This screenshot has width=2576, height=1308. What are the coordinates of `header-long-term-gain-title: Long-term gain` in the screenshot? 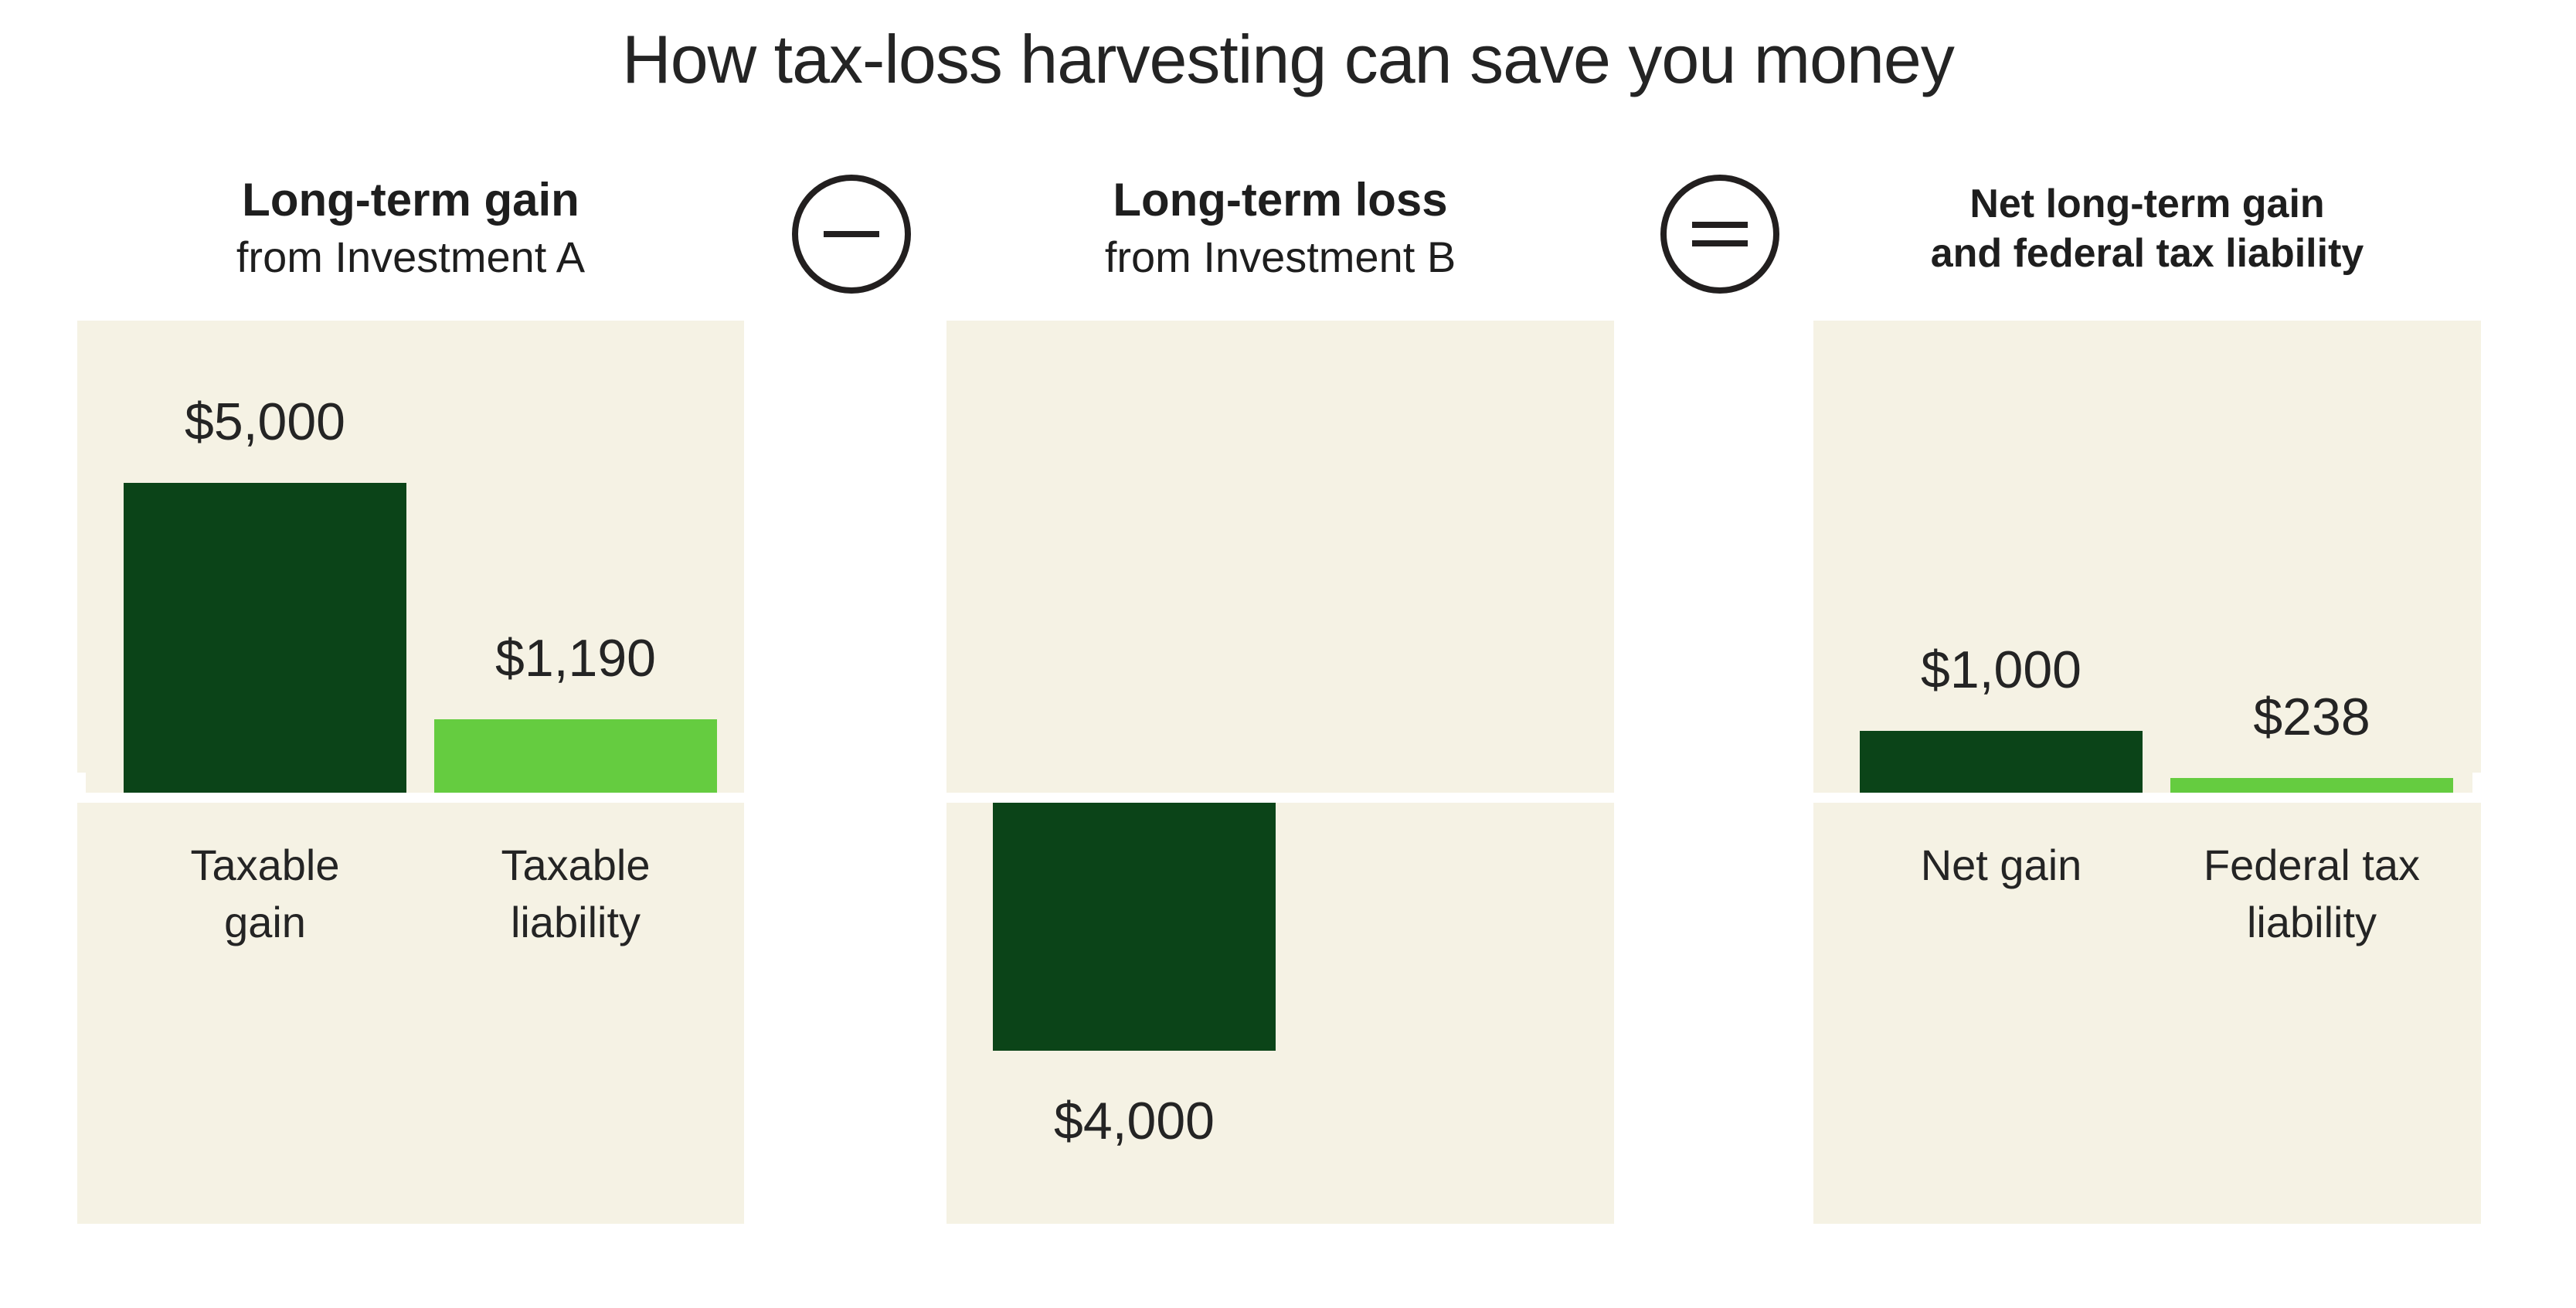 It's located at (410, 200).